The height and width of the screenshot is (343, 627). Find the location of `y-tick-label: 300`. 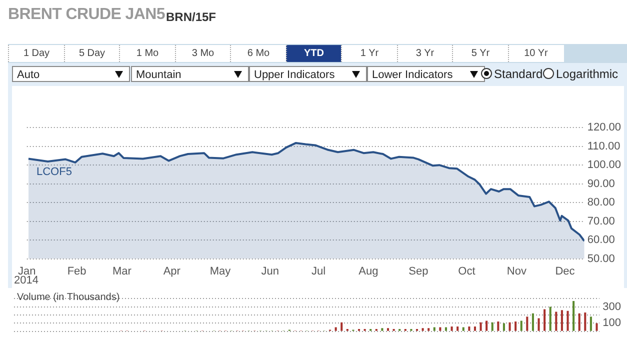

y-tick-label: 300 is located at coordinates (612, 306).